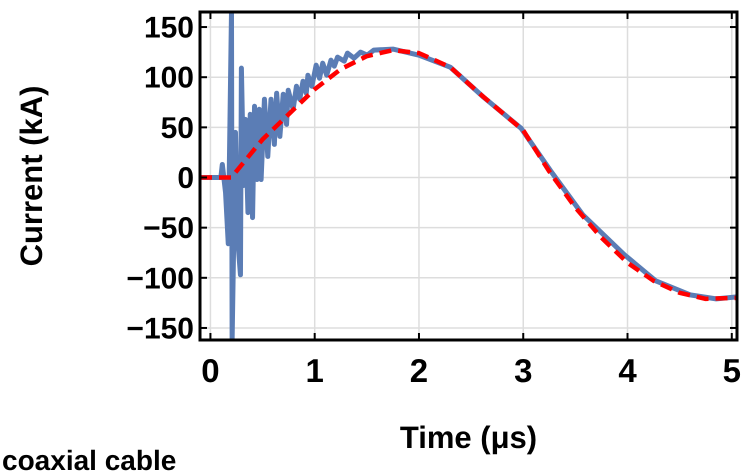 The height and width of the screenshot is (475, 742). I want to click on text: coaxial cable, so click(89, 460).